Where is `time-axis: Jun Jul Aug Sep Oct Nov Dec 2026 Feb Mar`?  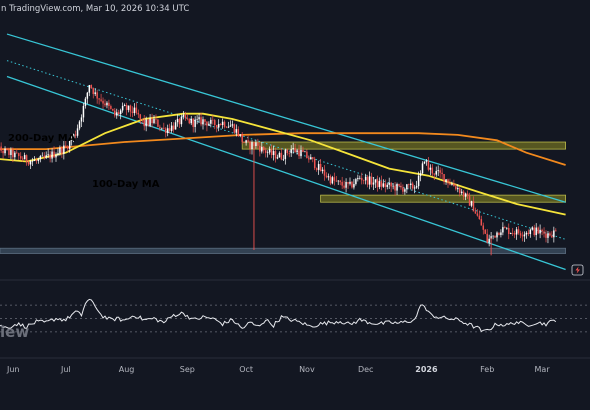
time-axis: Jun Jul Aug Sep Oct Nov Dec 2026 Feb Mar is located at coordinates (295, 365).